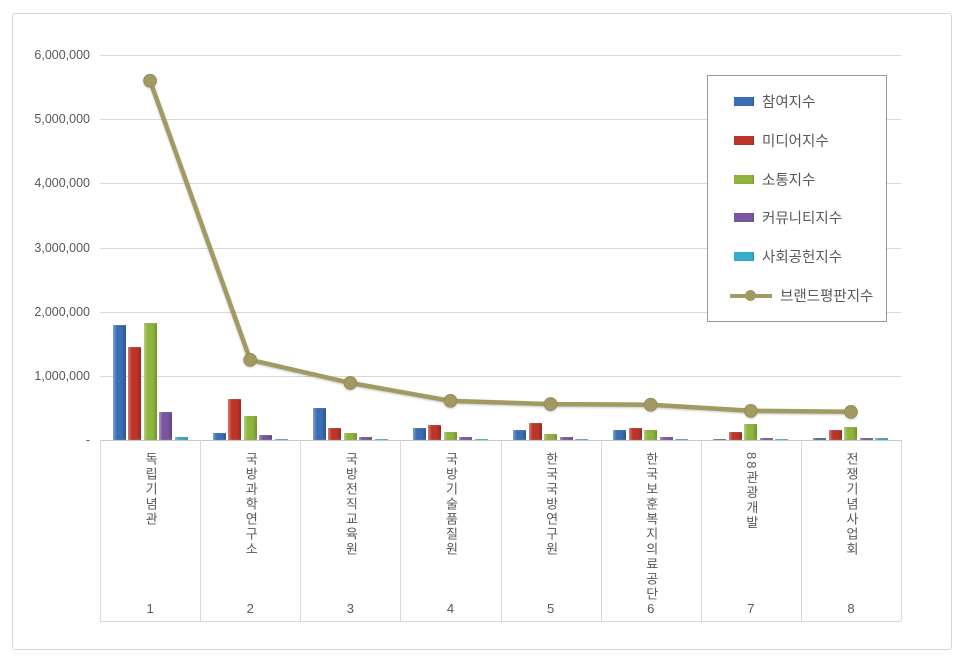  I want to click on y-axis-tick-label: 1,000,000, so click(62, 375).